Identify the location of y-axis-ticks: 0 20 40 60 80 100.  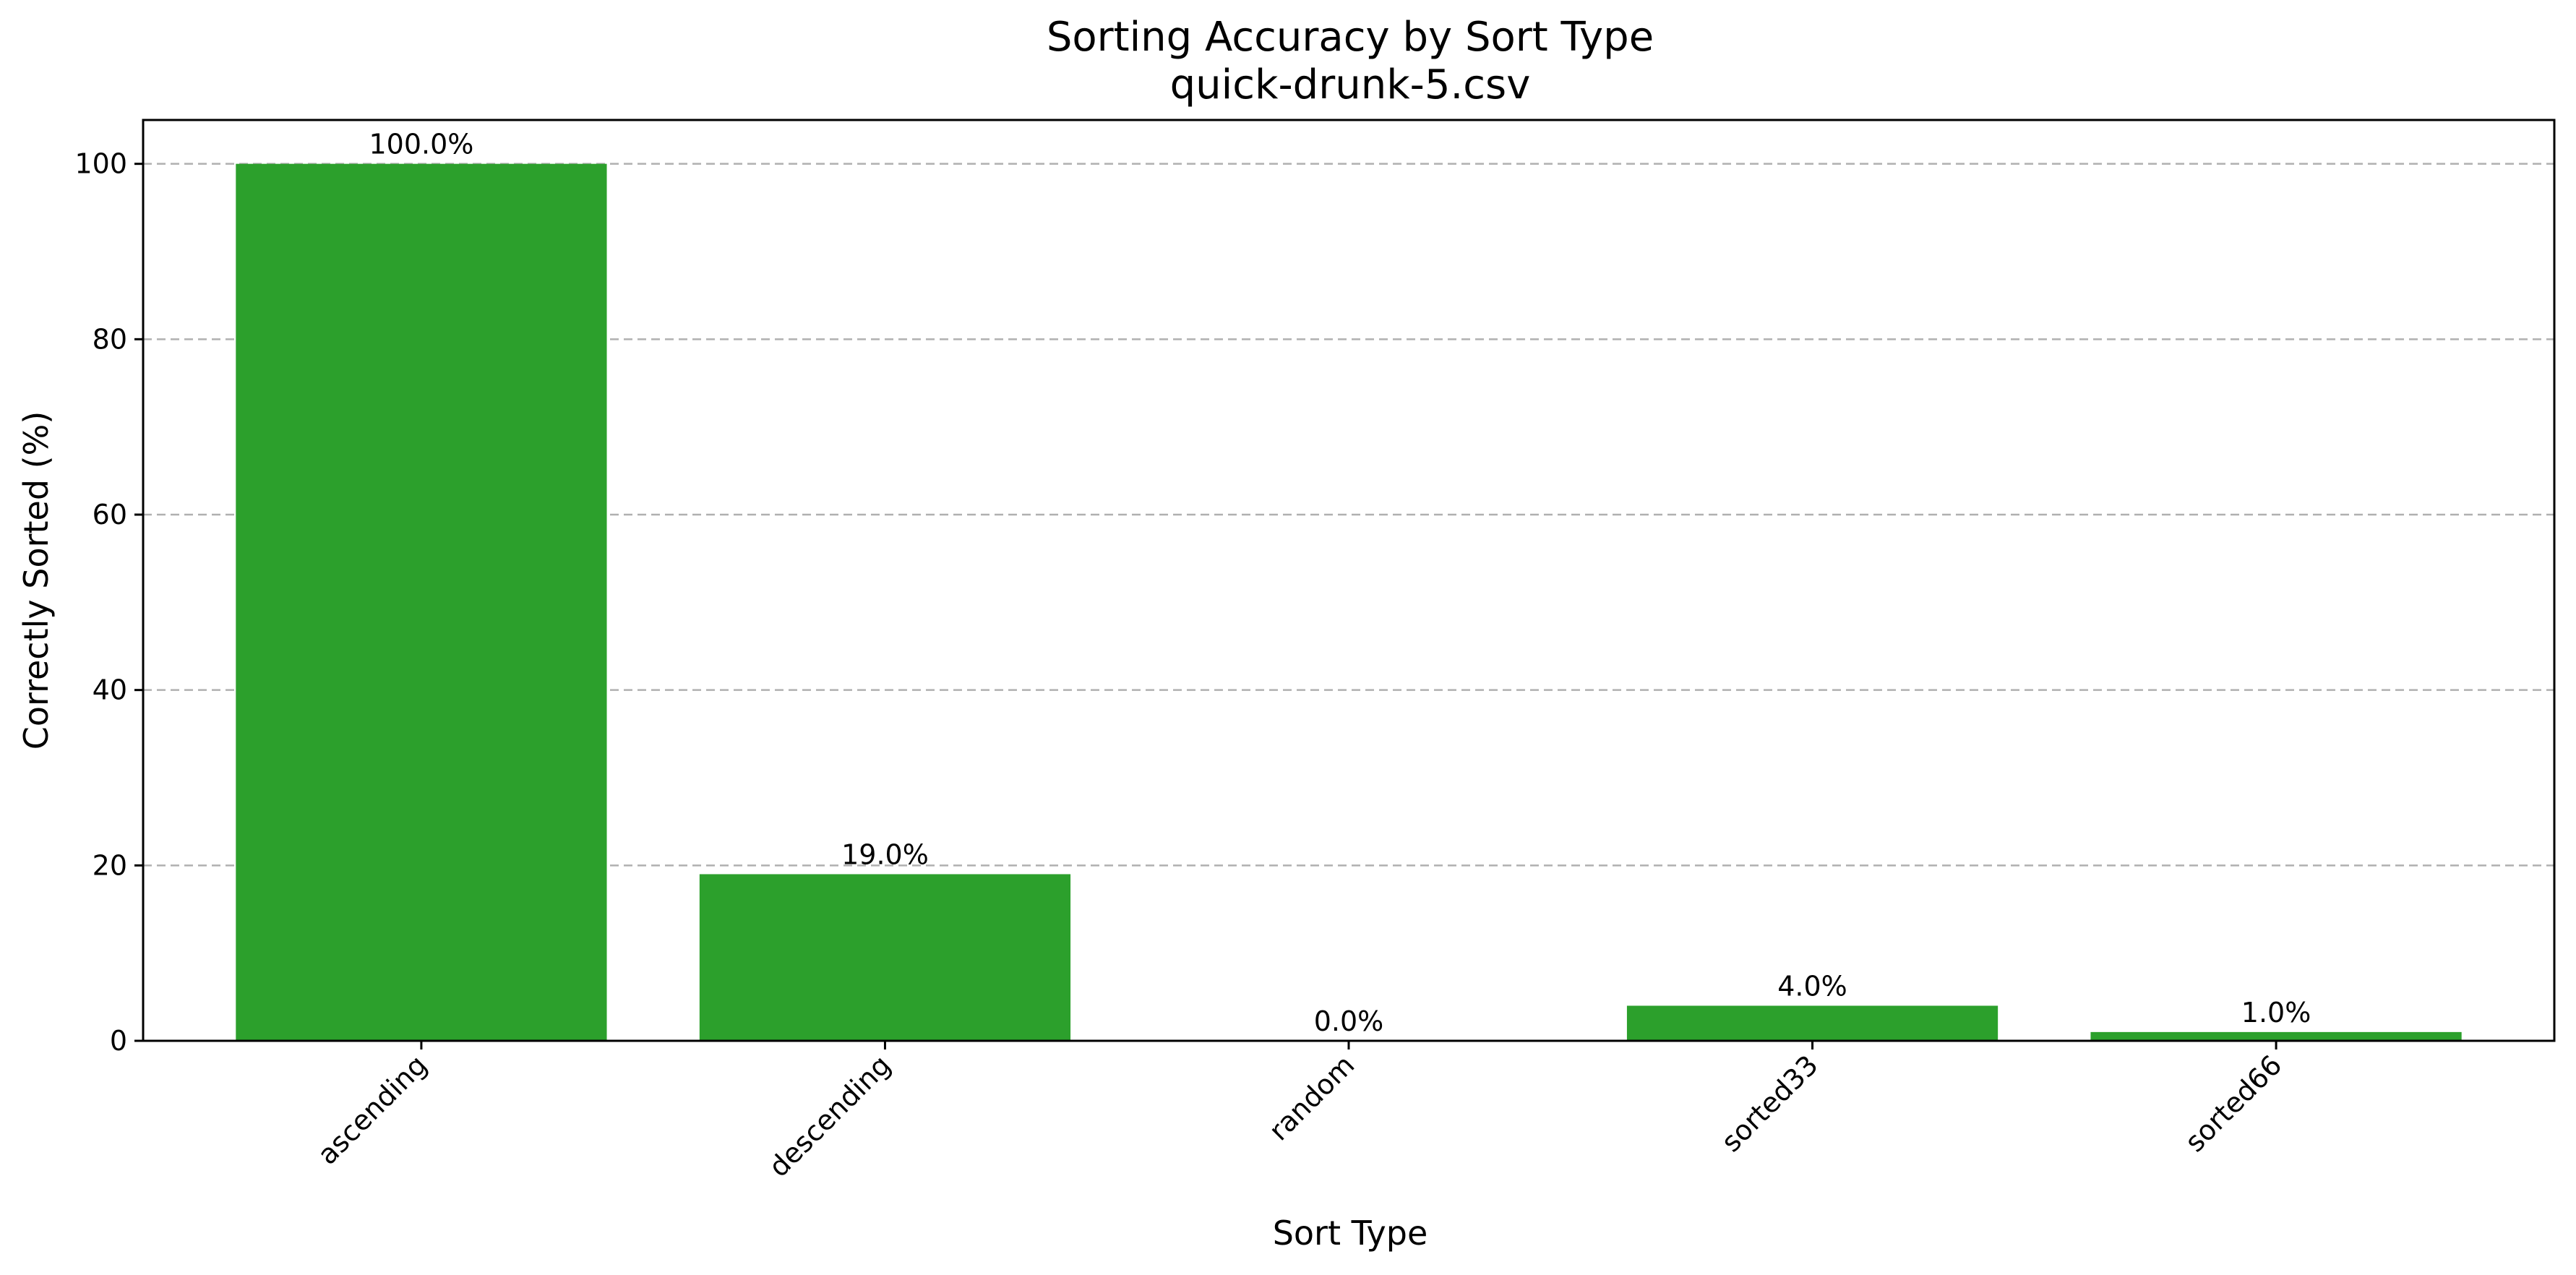
(109, 602).